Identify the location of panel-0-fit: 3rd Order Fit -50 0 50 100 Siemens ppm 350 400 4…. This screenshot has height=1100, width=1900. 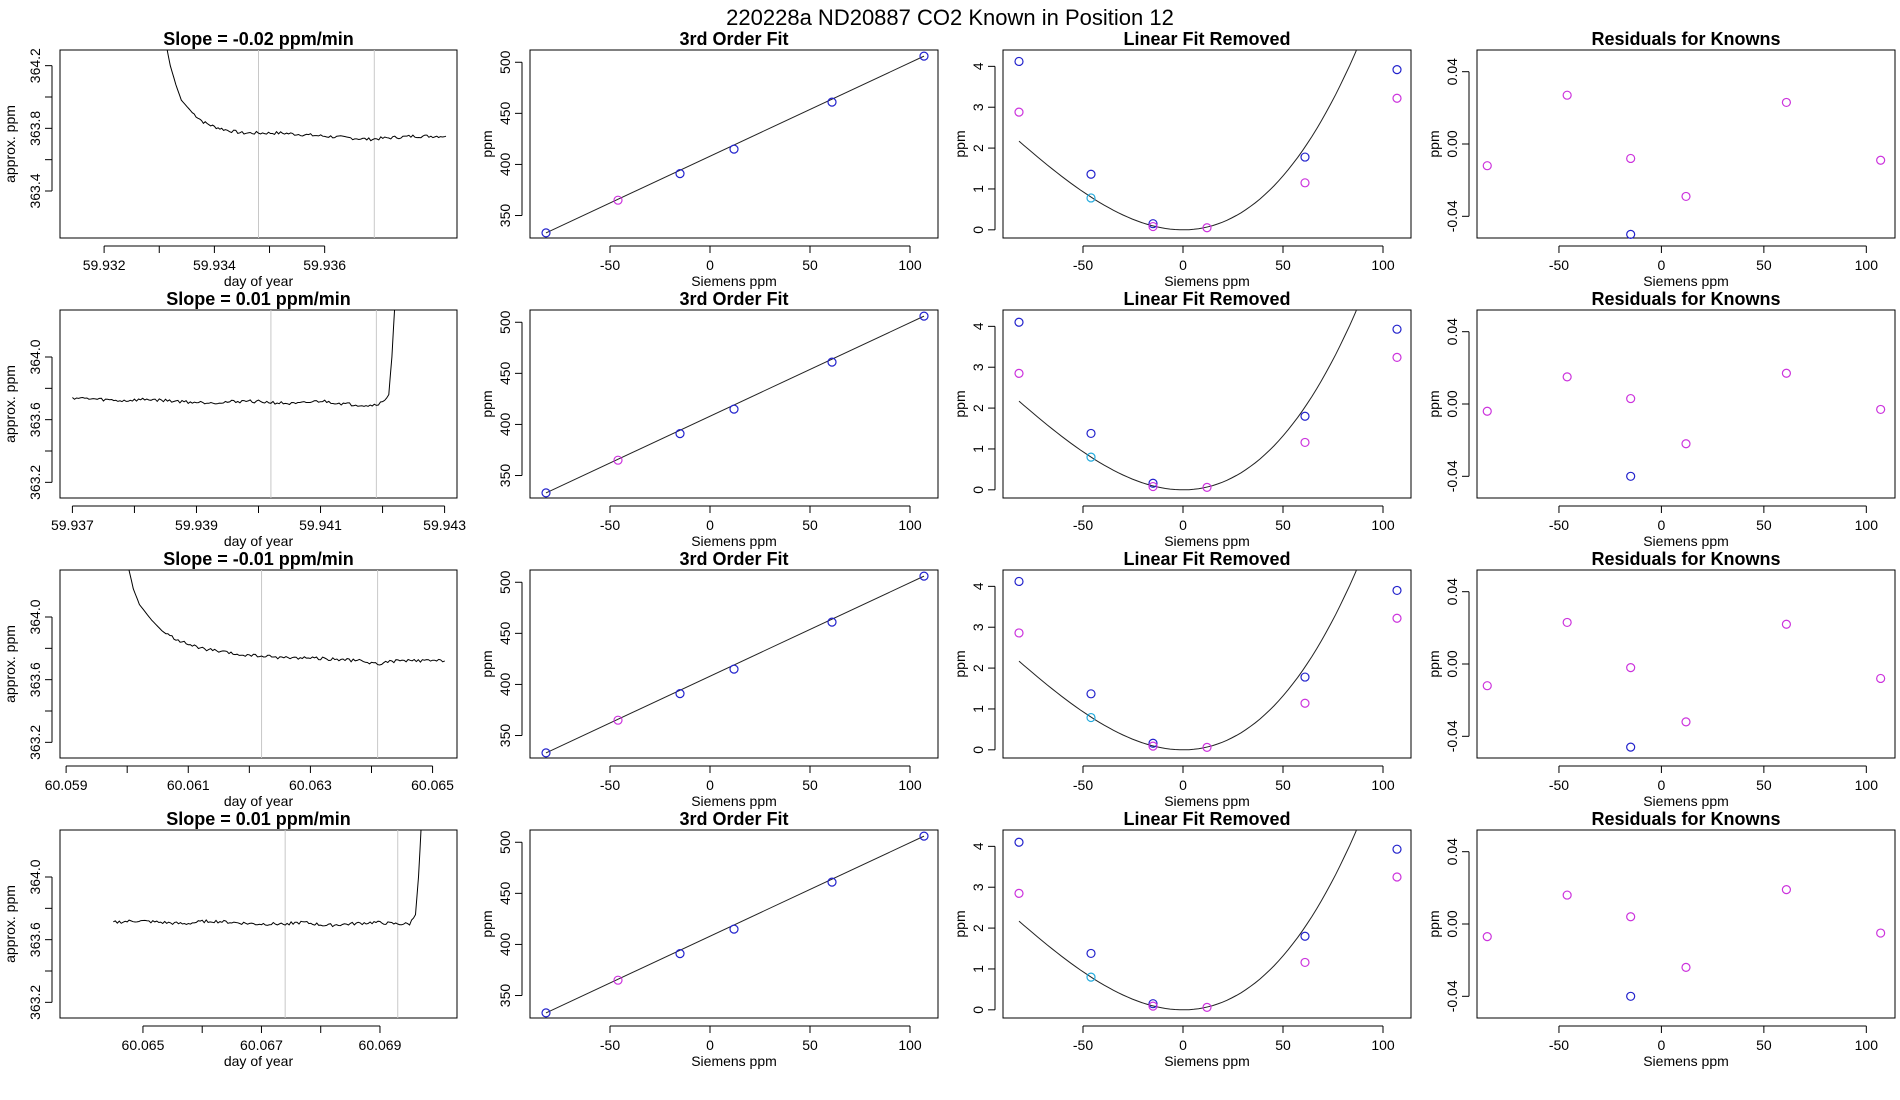
(709, 159).